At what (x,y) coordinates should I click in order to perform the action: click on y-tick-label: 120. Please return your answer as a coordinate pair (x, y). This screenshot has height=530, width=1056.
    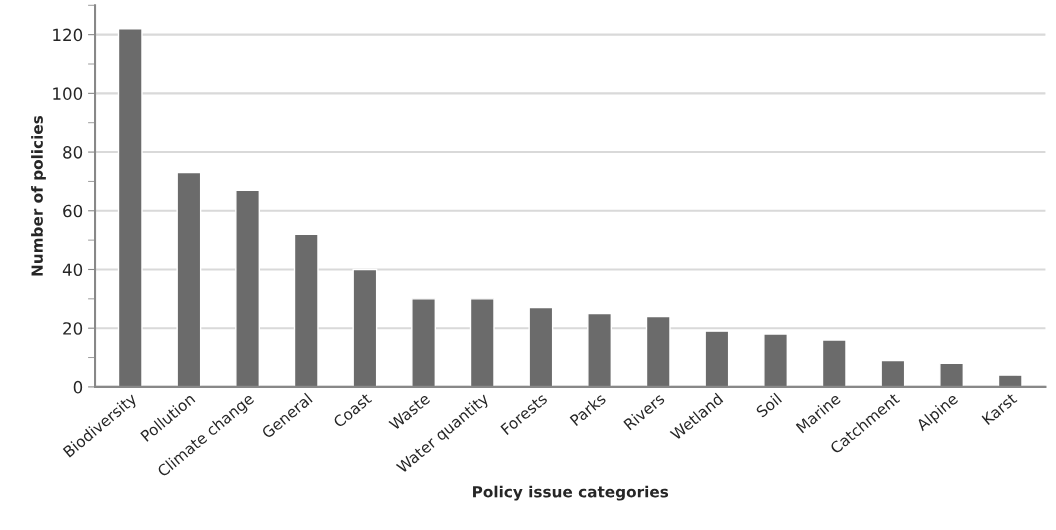
    Looking at the image, I should click on (68, 35).